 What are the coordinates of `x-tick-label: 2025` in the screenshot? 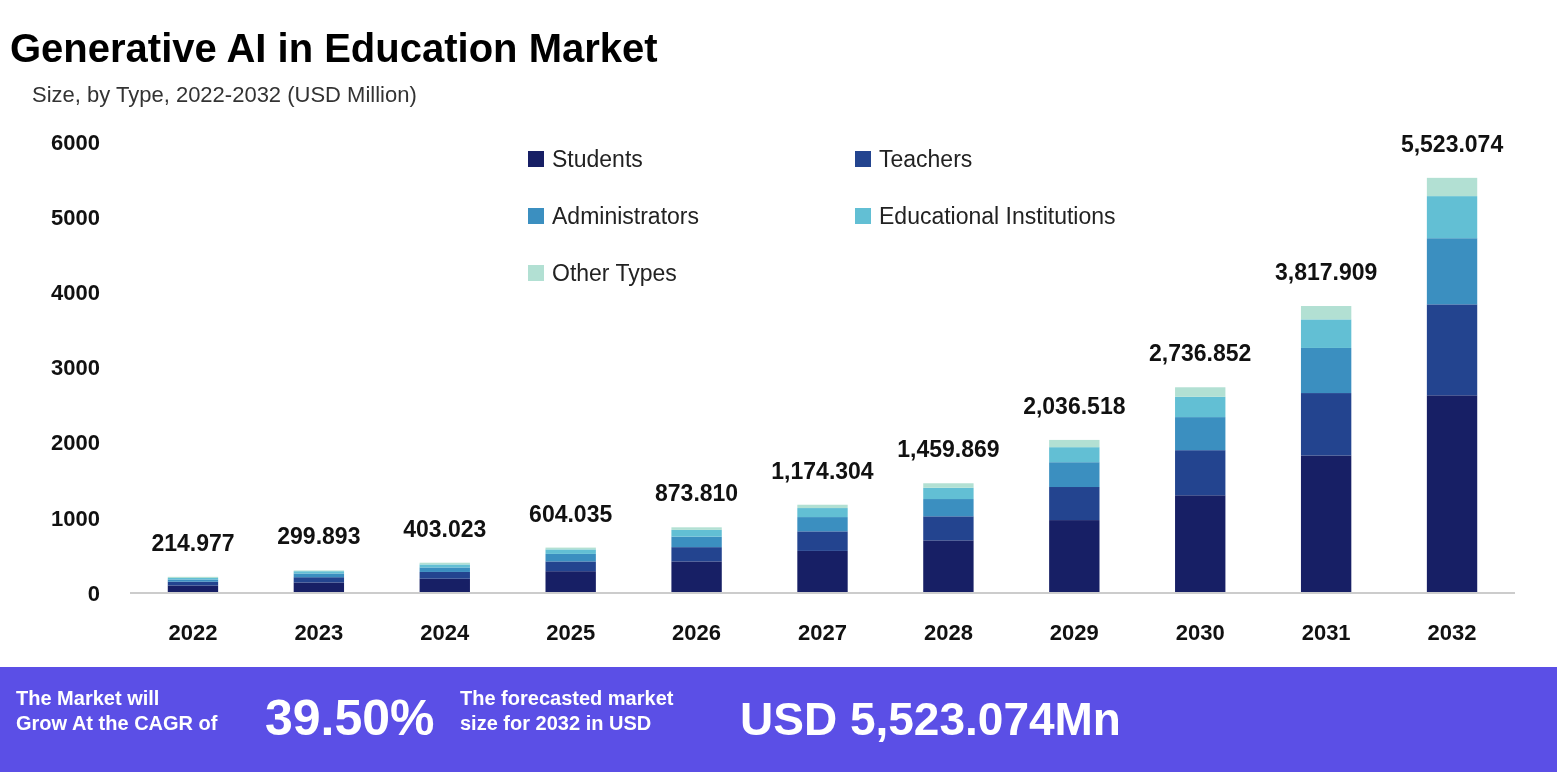 It's located at (571, 632).